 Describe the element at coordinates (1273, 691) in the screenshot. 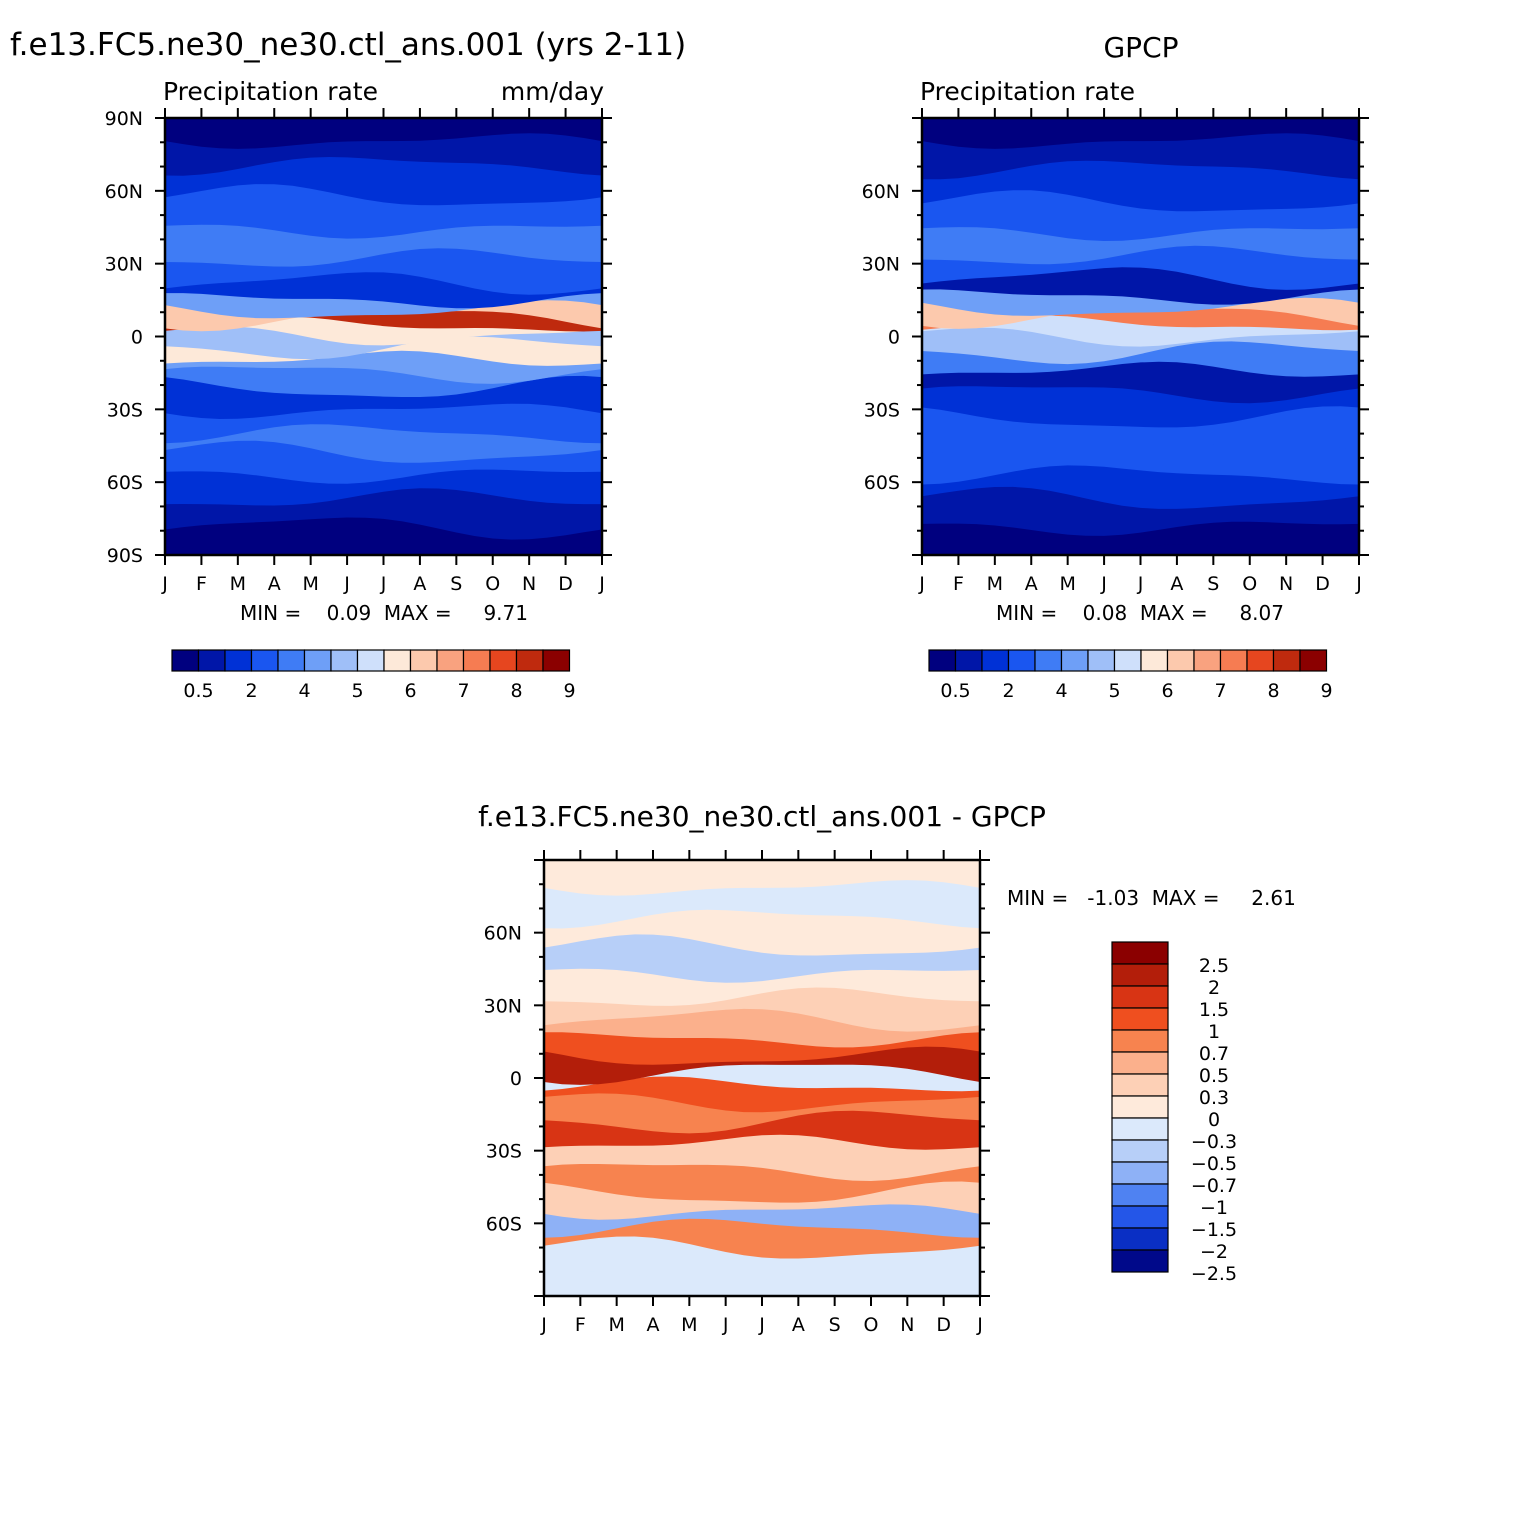

I see `obs-colorbar-label: 8` at that location.